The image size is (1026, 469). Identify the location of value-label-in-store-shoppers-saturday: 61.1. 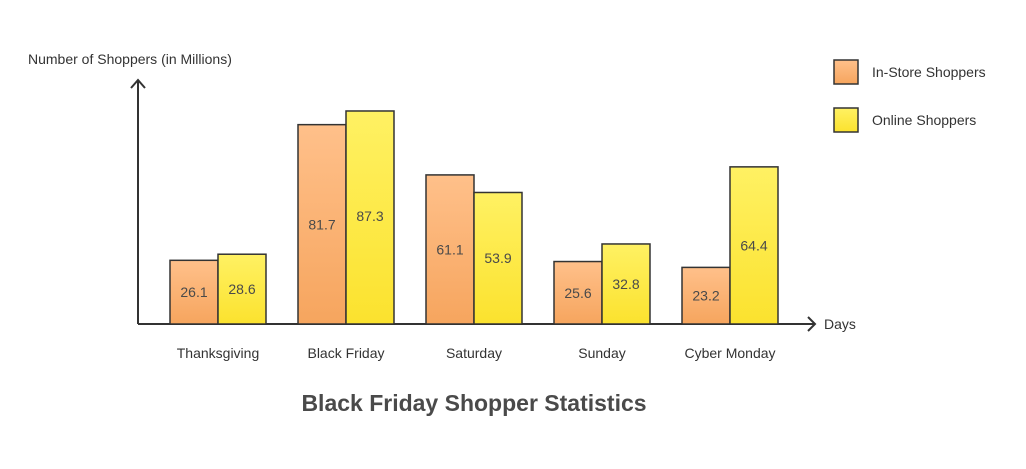
(449, 249).